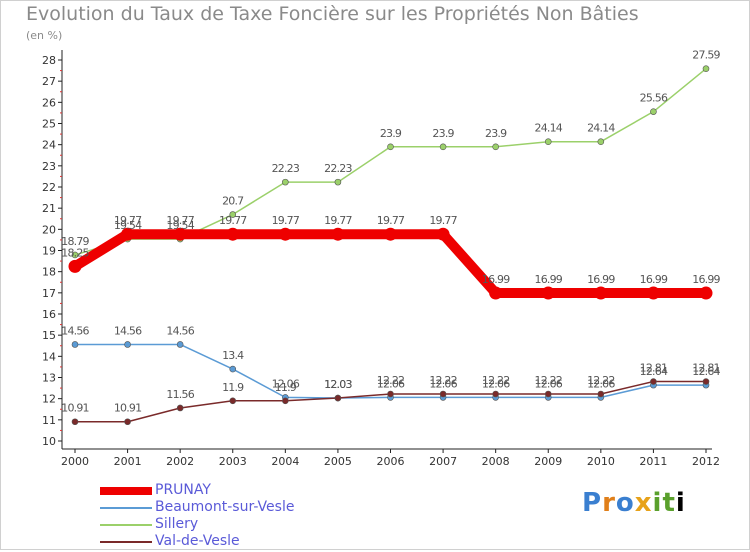 The image size is (750, 552). I want to click on data-label: 19.54, so click(180, 225).